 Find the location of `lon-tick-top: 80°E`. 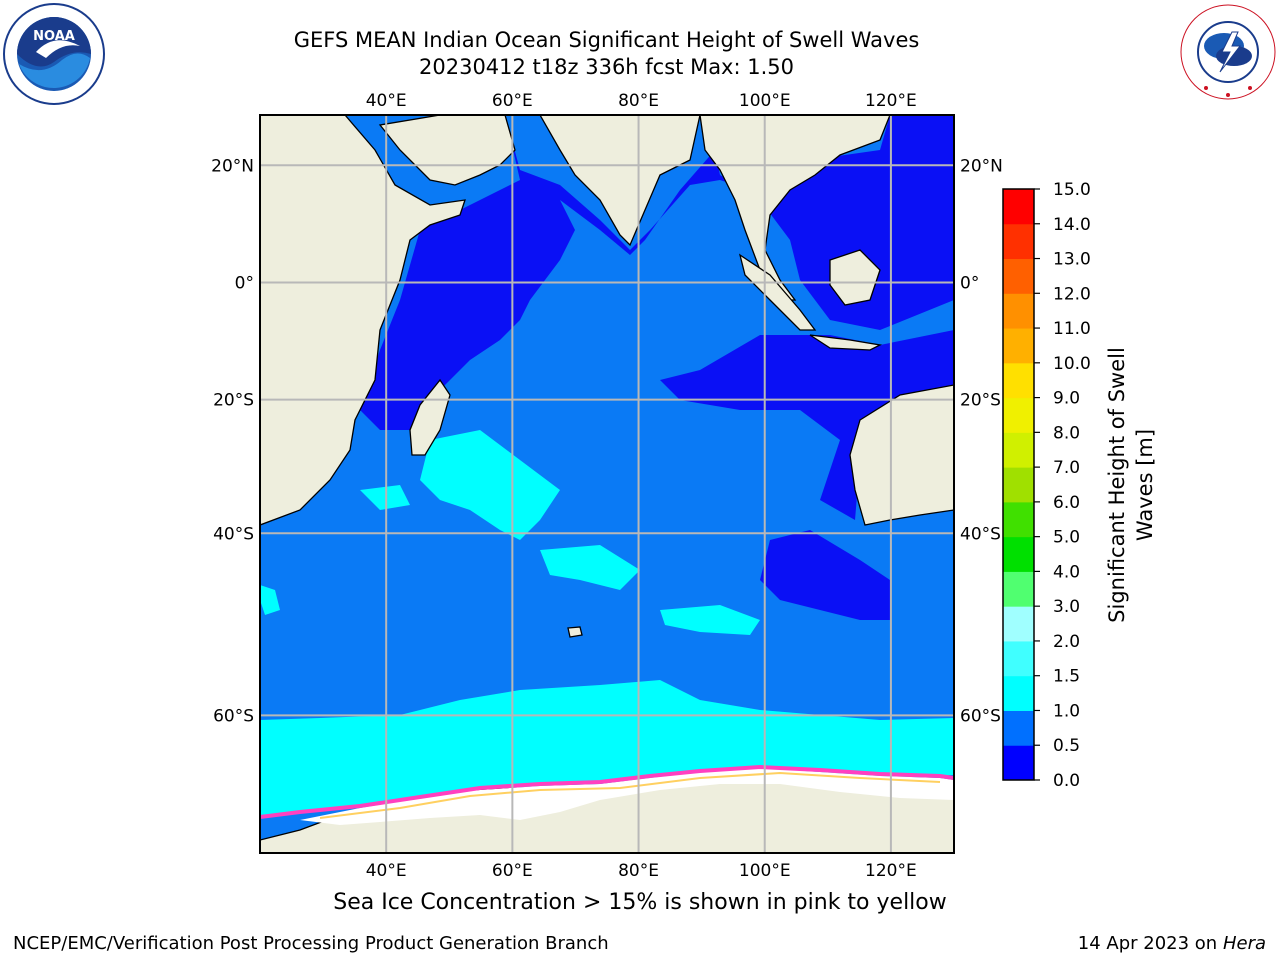

lon-tick-top: 80°E is located at coordinates (638, 101).